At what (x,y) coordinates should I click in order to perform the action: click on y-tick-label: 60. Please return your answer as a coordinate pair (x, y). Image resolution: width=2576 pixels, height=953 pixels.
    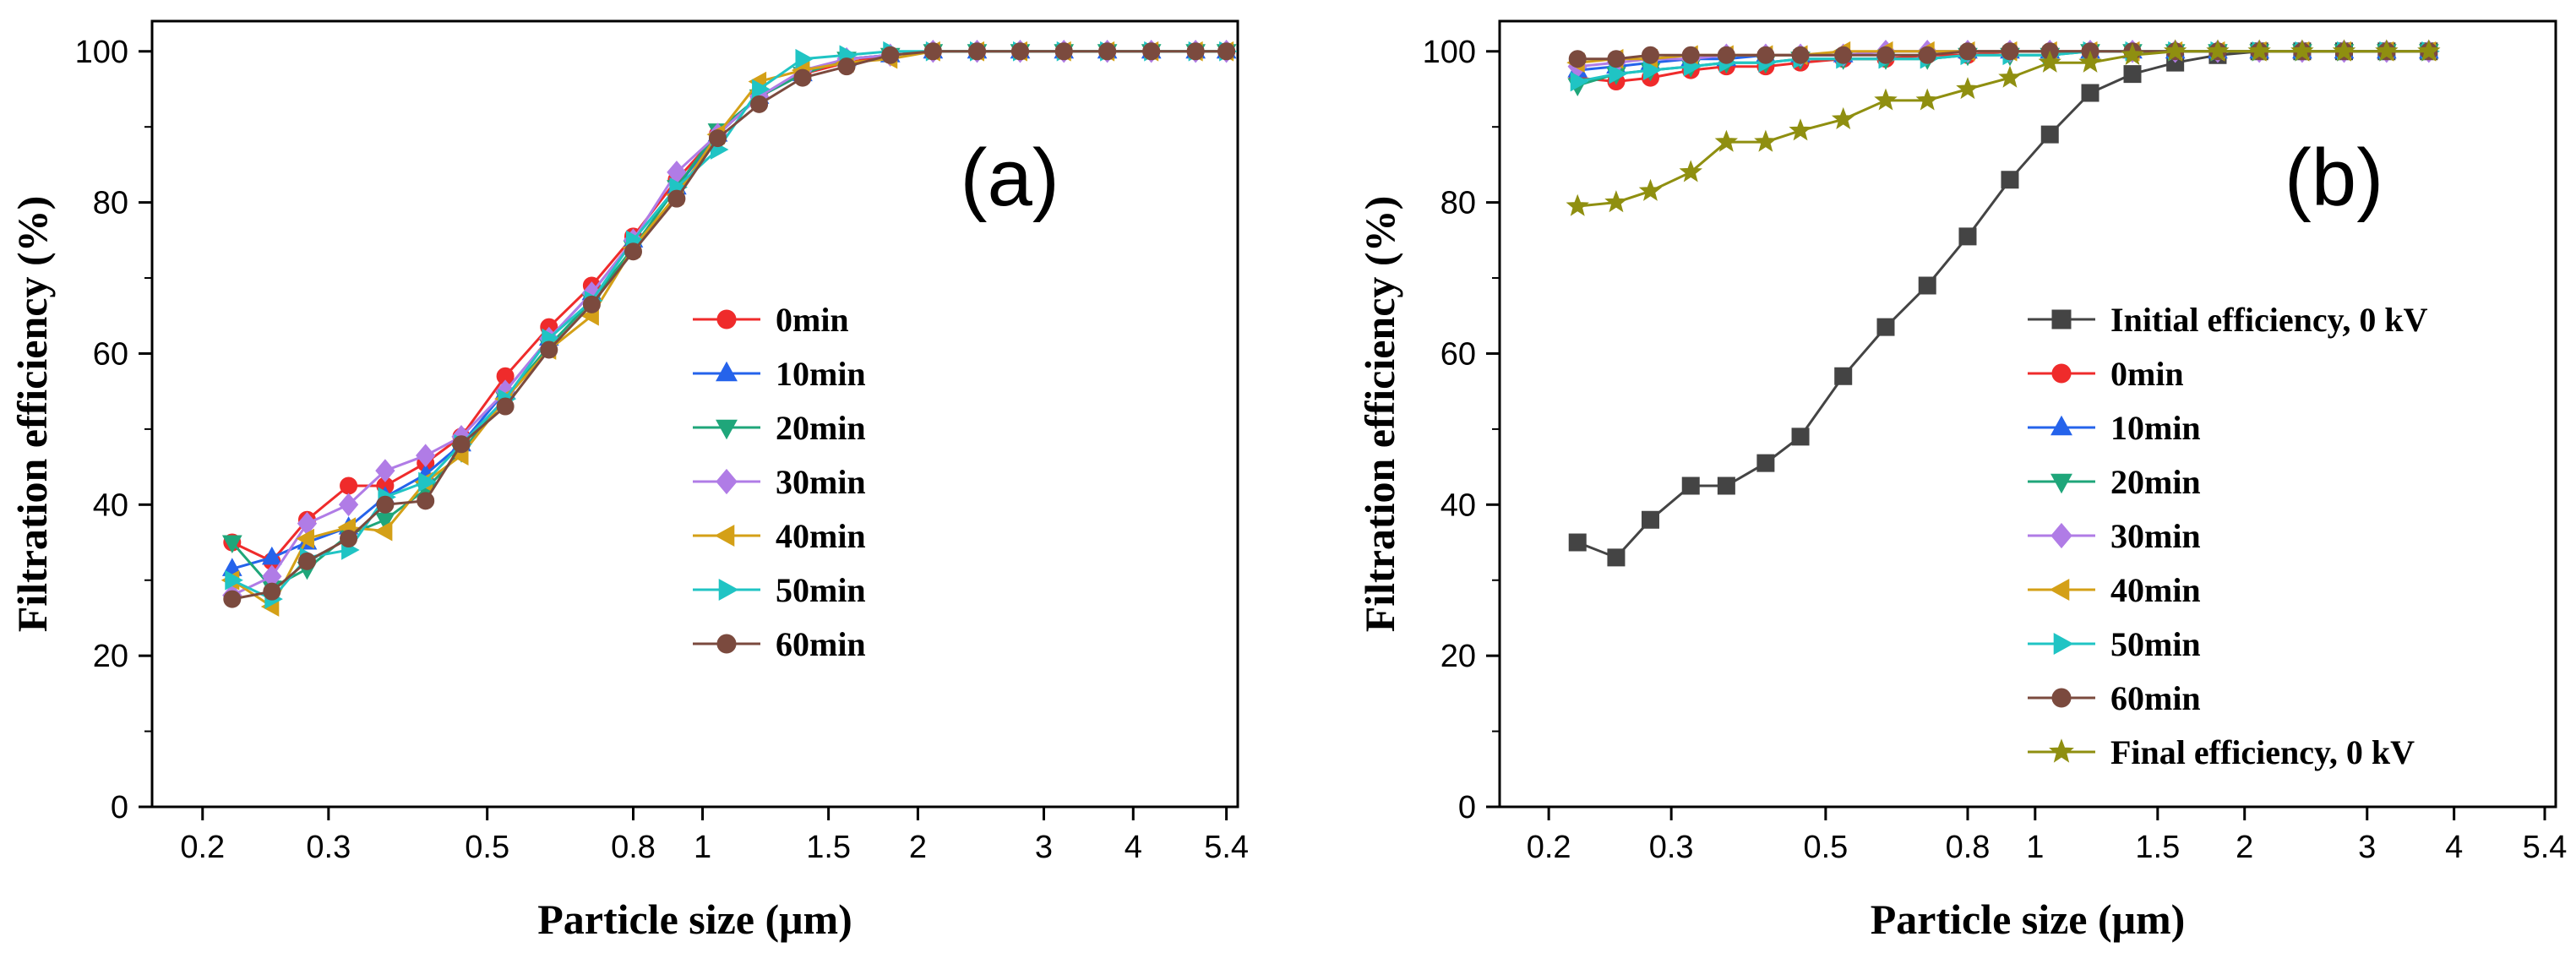
    Looking at the image, I should click on (110, 354).